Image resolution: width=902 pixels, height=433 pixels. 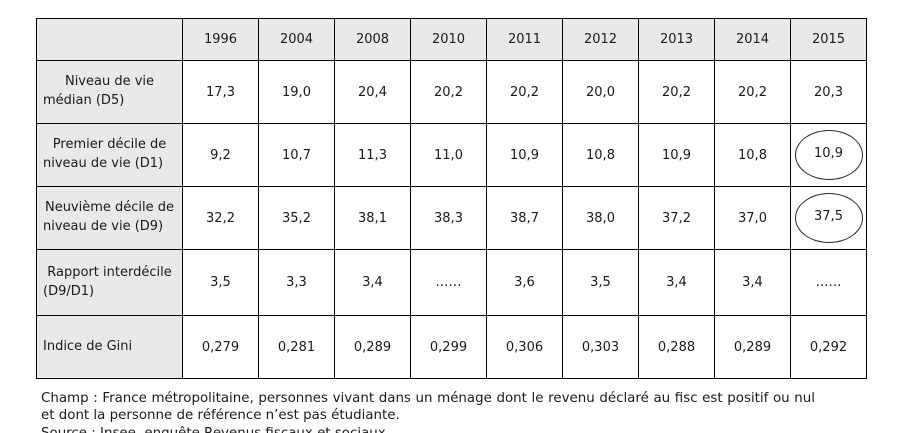 What do you see at coordinates (296, 92) in the screenshot?
I see `table-cell: 19,0` at bounding box center [296, 92].